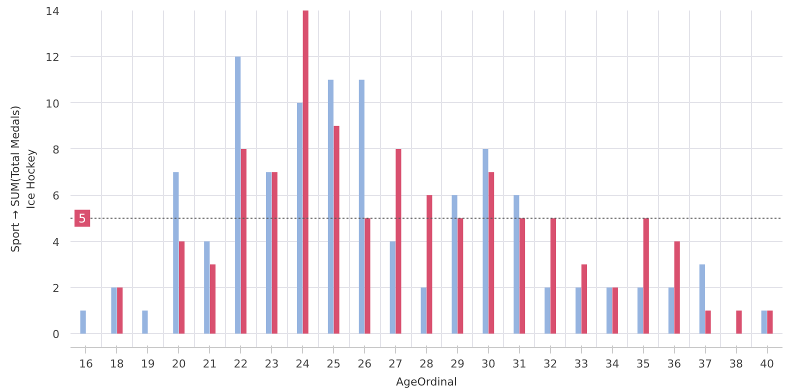 The width and height of the screenshot is (797, 391). What do you see at coordinates (519, 364) in the screenshot?
I see `x-tick-label: 31` at bounding box center [519, 364].